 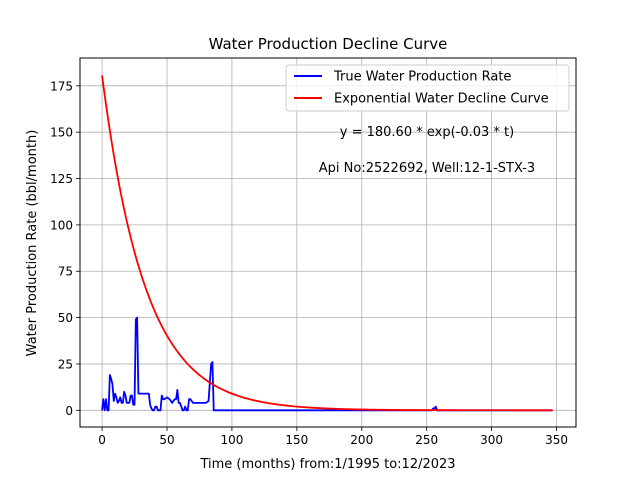 I want to click on y-tick-label: 25, so click(x=65, y=364).